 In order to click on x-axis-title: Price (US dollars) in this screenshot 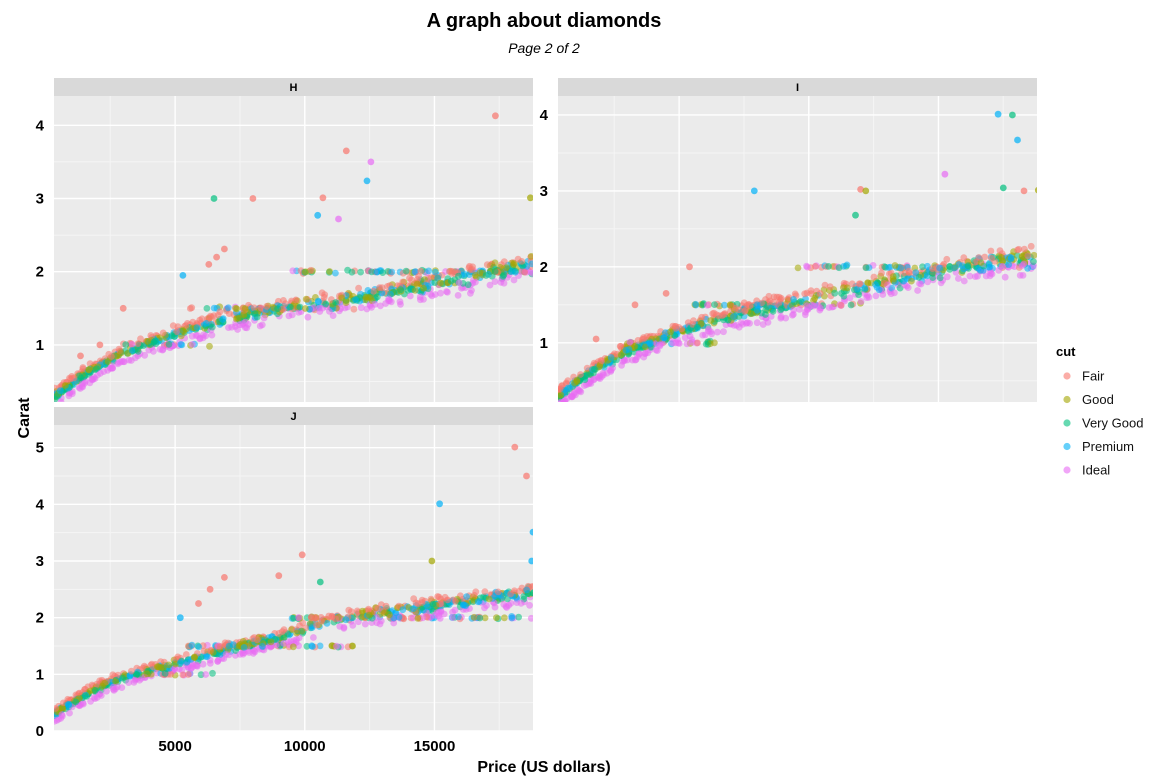, I will do `click(543, 767)`.